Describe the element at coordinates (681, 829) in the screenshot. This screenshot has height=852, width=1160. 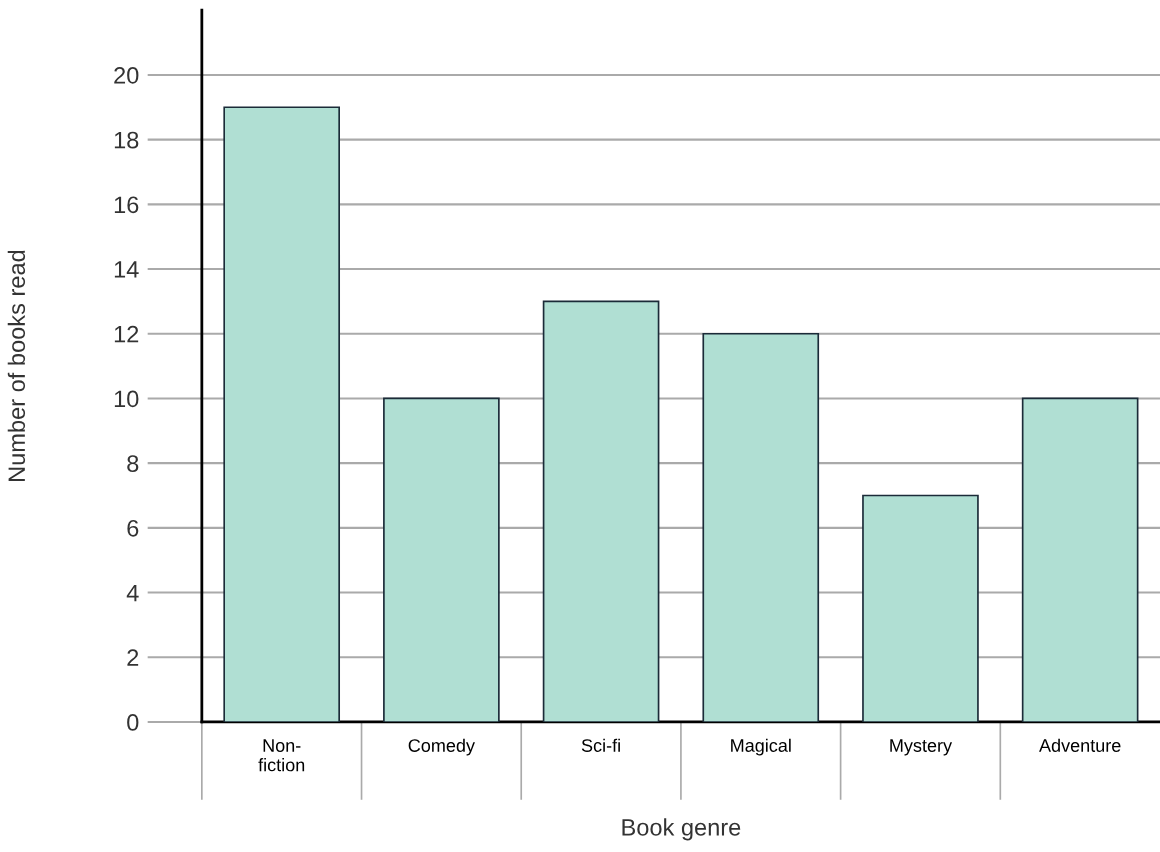
I see `x-axis-title: Book genre` at that location.